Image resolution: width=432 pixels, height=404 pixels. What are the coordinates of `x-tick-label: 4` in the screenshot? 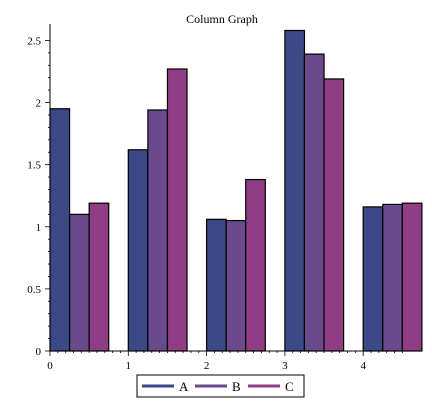 It's located at (363, 366).